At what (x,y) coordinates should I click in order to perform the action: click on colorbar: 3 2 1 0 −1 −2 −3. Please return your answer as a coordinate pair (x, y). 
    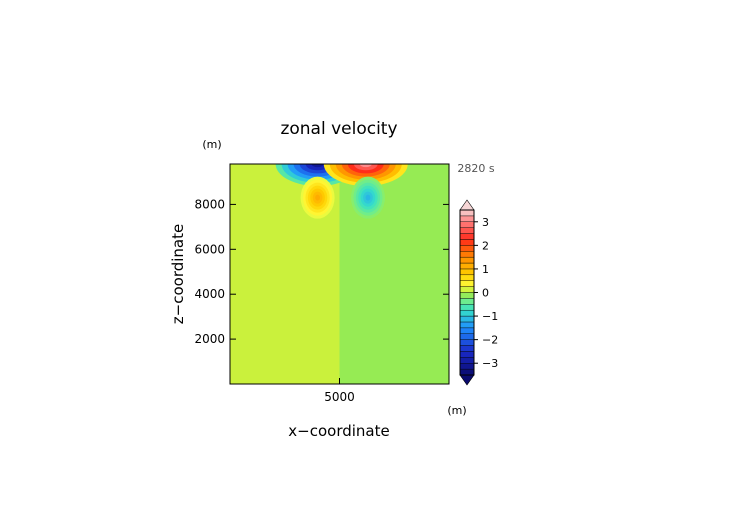
    Looking at the image, I should click on (478, 292).